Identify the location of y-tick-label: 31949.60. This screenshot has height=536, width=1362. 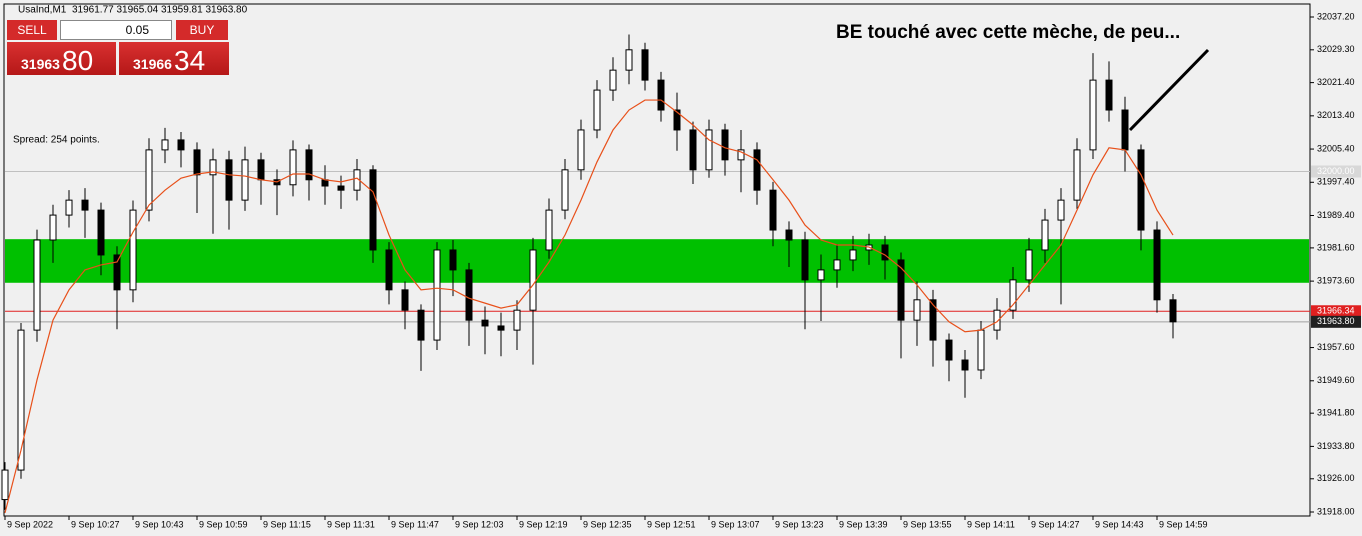
(1336, 380).